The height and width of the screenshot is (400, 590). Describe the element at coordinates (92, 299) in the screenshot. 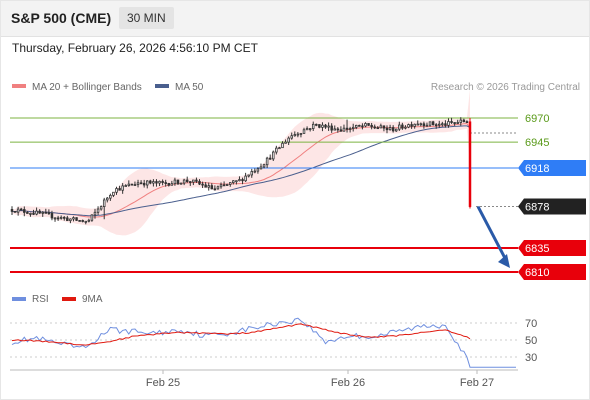

I see `rsi-ma-legend-label: 9MA` at that location.